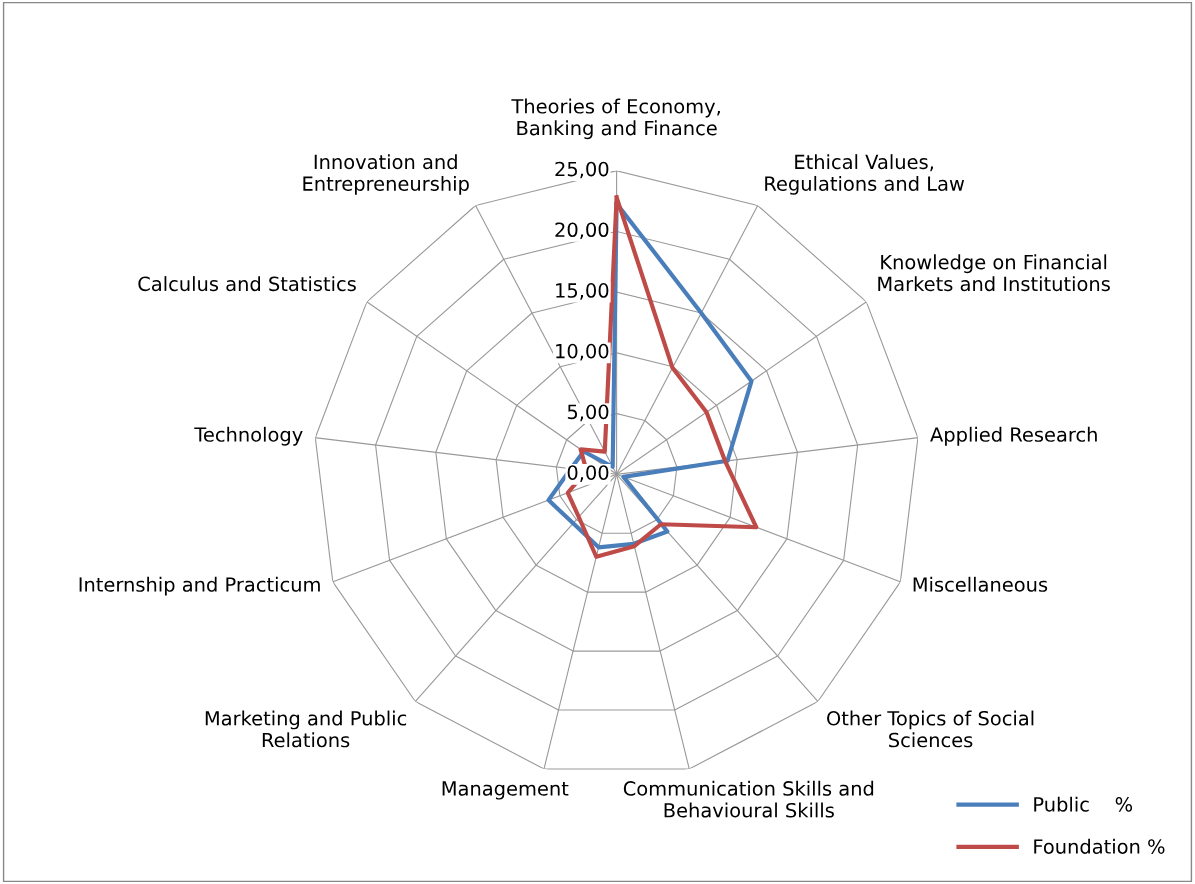 The height and width of the screenshot is (884, 1195). Describe the element at coordinates (748, 799) in the screenshot. I see `spoke-label: Communication Skills and Behavioural Skills` at that location.